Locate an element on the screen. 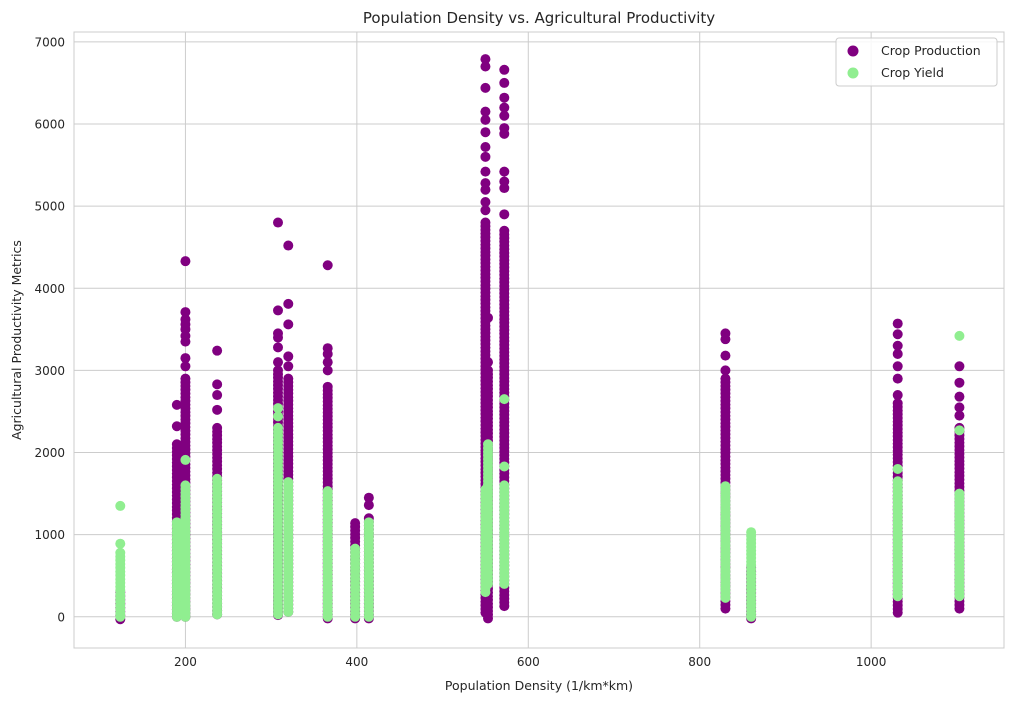 The height and width of the screenshot is (701, 1014). x-tick-label: 200 is located at coordinates (185, 662).